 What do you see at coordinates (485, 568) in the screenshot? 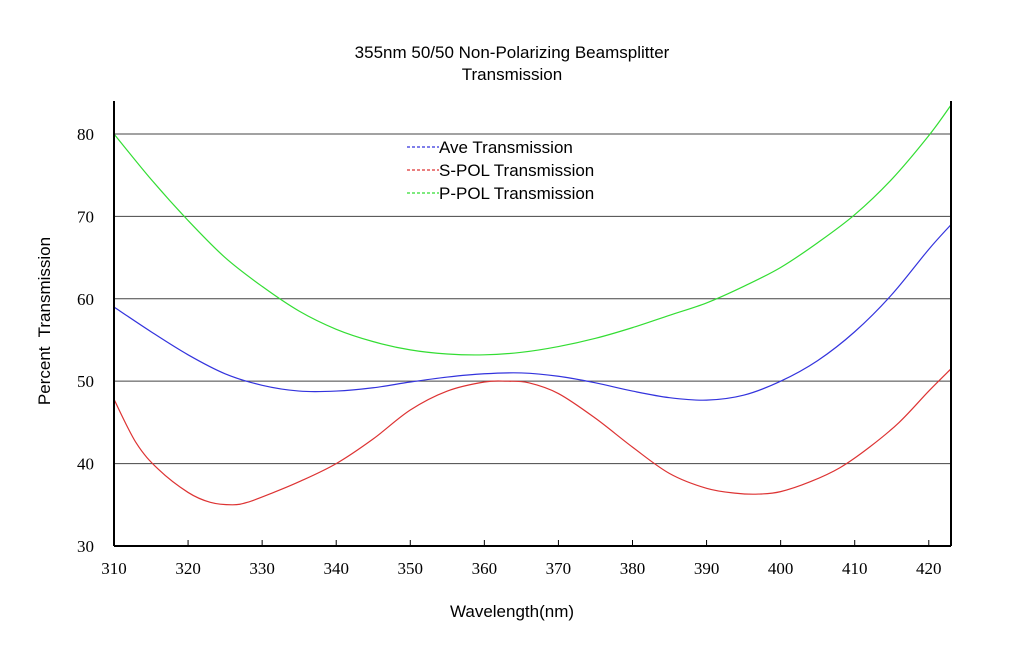
I see `x-tick-label: 360` at bounding box center [485, 568].